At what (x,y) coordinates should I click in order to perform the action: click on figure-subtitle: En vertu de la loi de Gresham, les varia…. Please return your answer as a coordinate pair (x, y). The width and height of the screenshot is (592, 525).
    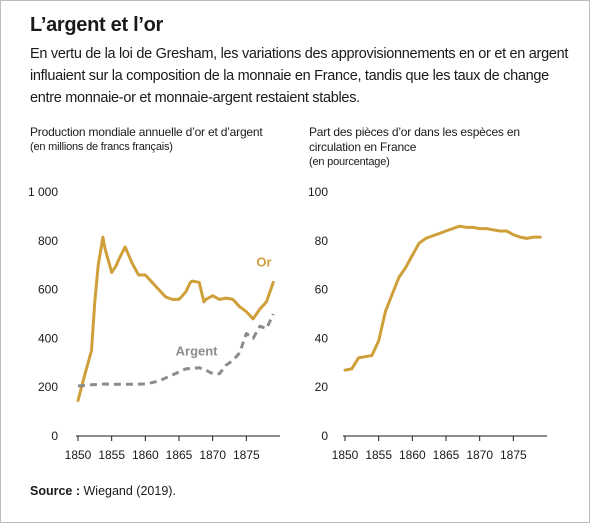
    Looking at the image, I should click on (299, 76).